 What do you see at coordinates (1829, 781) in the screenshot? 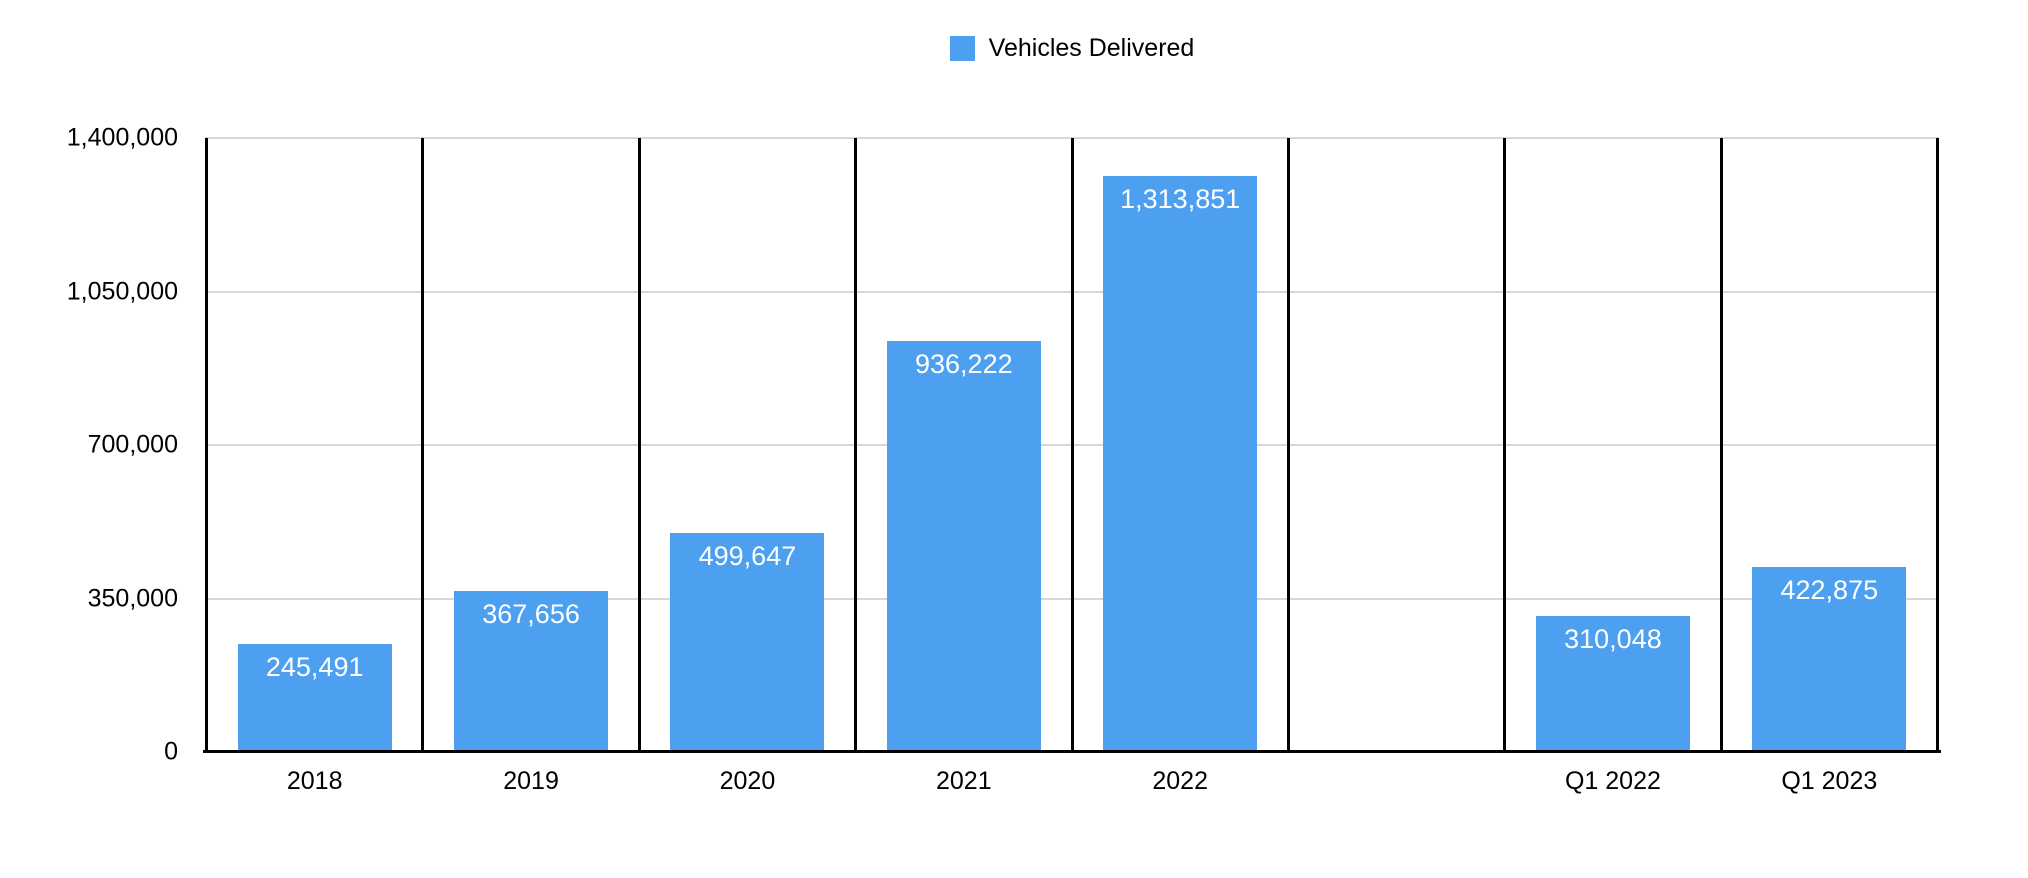
I see `x-axis-label-q1-2023: Q1 2023` at bounding box center [1829, 781].